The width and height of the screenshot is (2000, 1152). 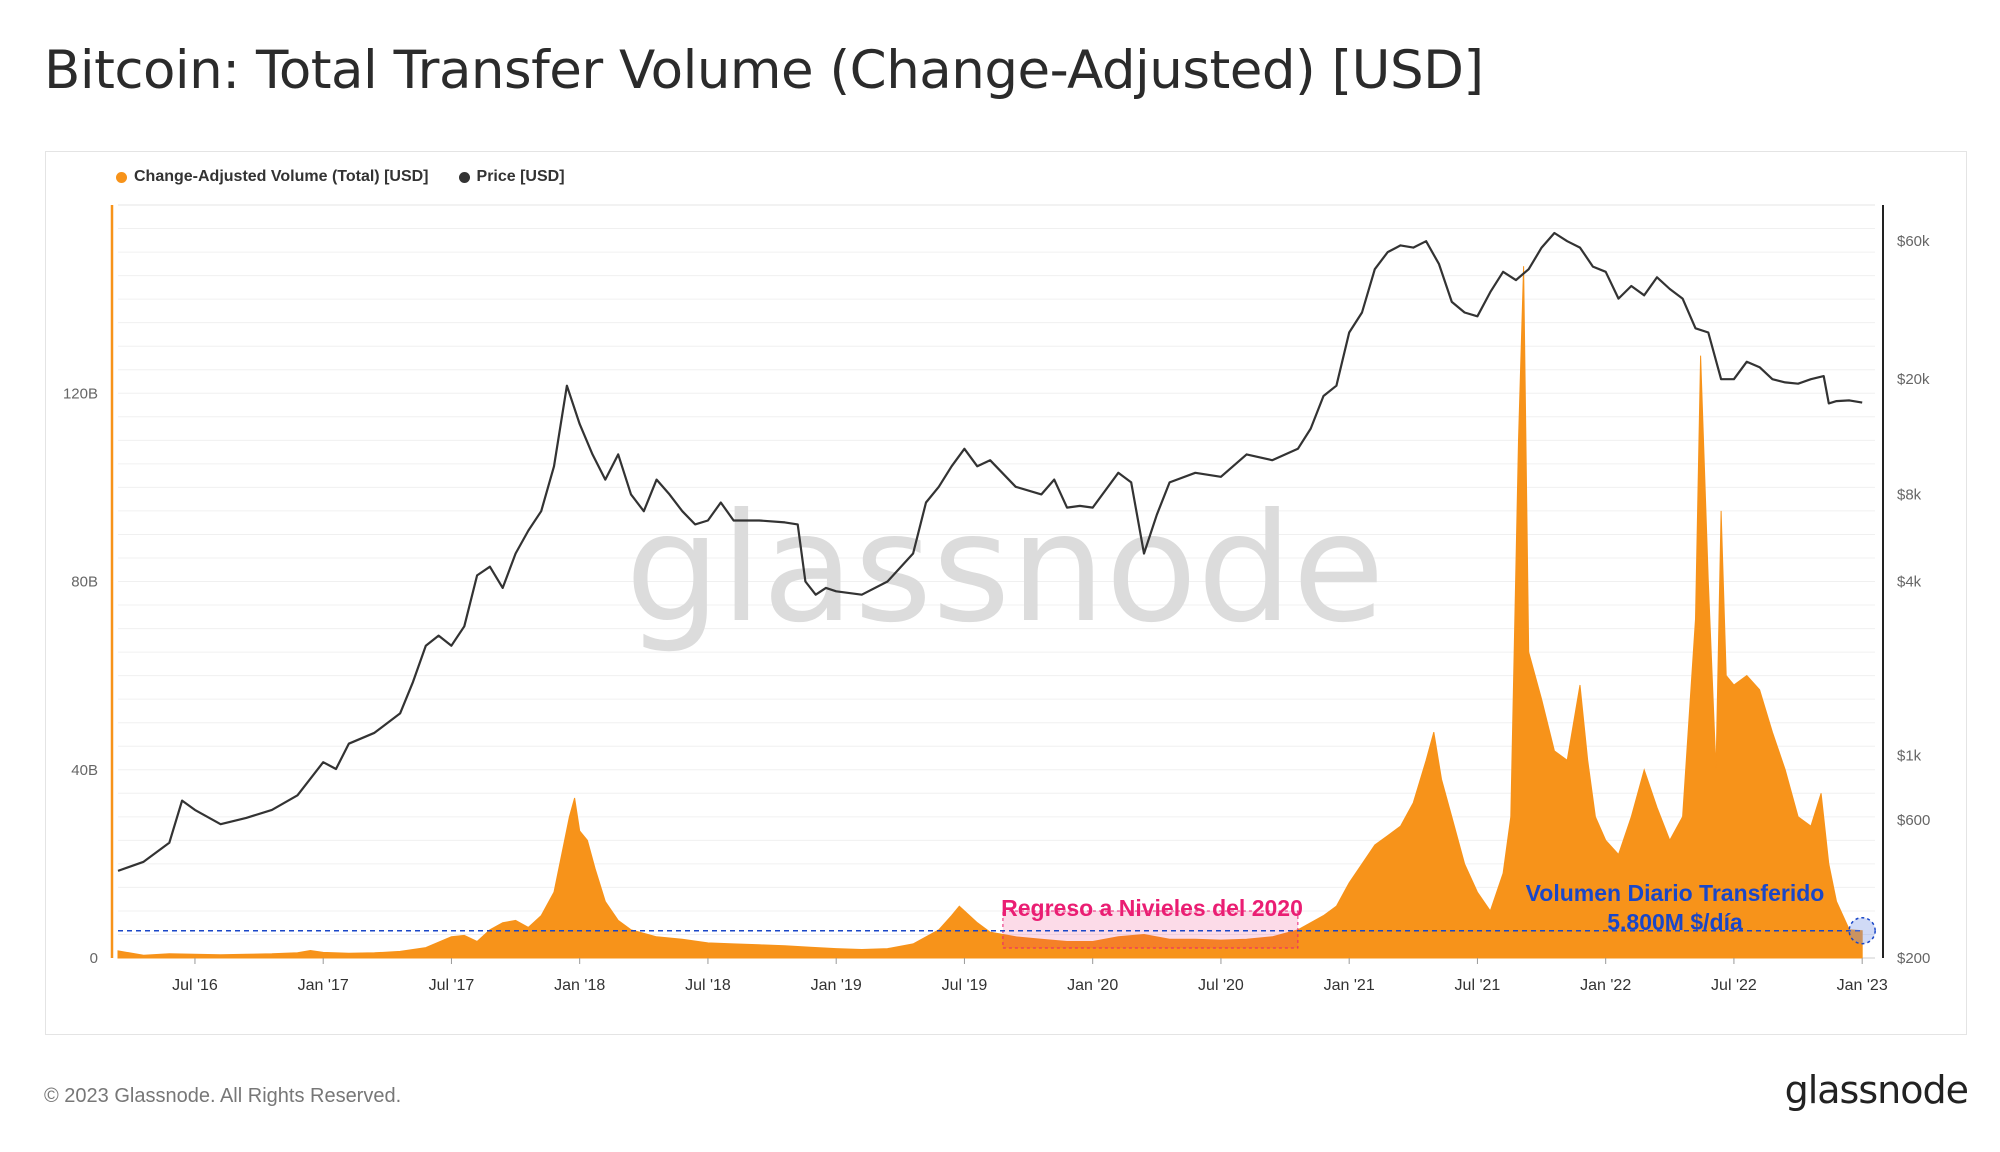 What do you see at coordinates (121, 177) in the screenshot?
I see `legend-dot-volume` at bounding box center [121, 177].